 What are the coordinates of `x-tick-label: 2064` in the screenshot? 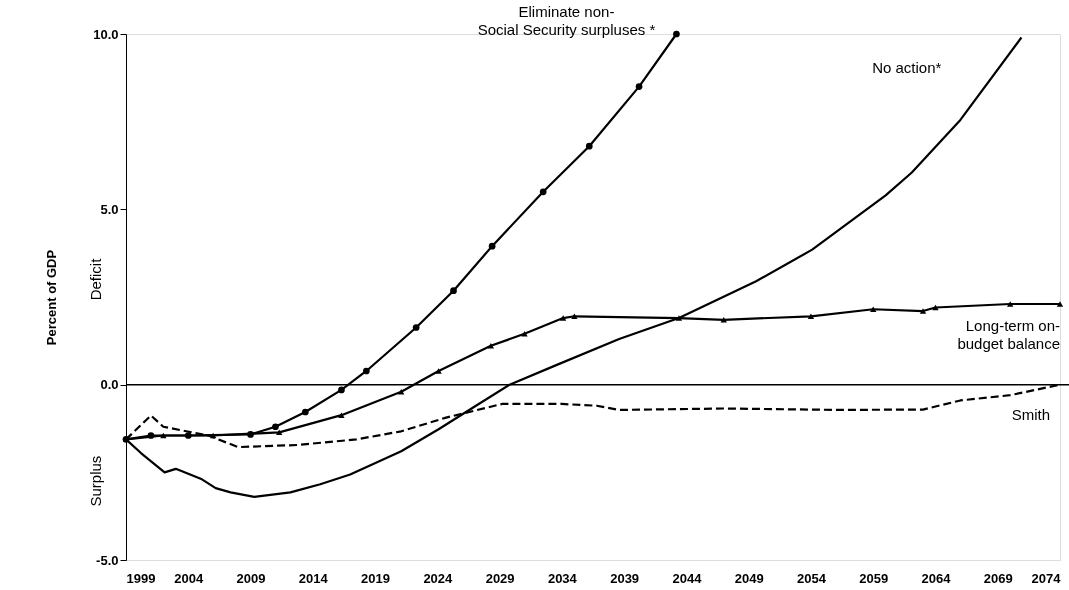 It's located at (936, 578).